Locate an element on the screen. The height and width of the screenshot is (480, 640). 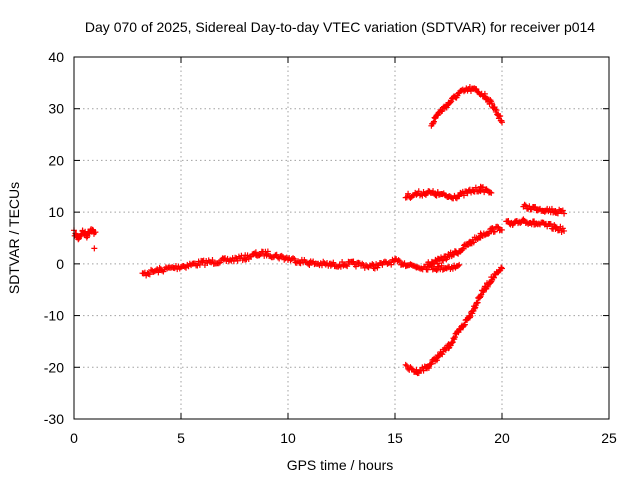
y-tick-label: 30 is located at coordinates (56, 109).